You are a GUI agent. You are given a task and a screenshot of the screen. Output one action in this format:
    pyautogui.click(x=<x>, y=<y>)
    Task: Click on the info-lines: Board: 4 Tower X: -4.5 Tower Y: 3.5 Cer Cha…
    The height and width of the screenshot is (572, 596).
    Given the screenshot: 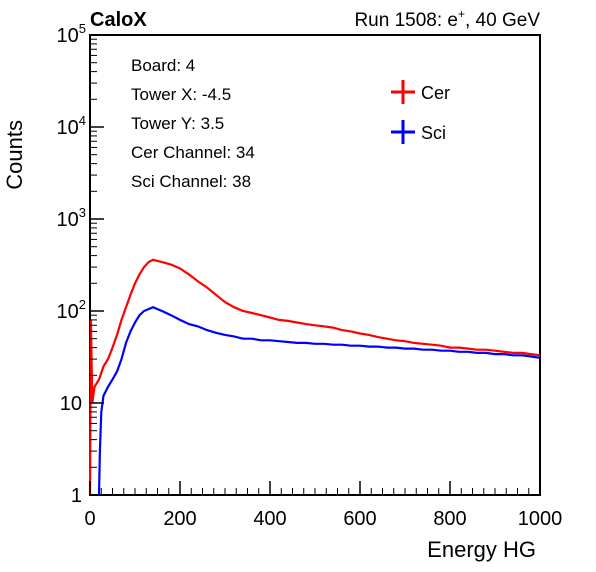 What is the action you would take?
    pyautogui.click(x=193, y=123)
    